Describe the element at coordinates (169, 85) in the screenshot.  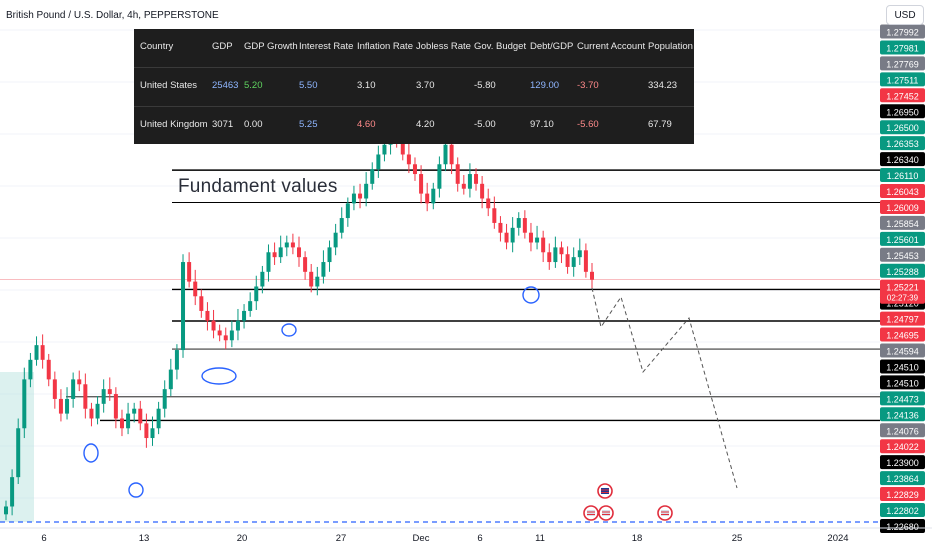
I see `table-cell: United States` at that location.